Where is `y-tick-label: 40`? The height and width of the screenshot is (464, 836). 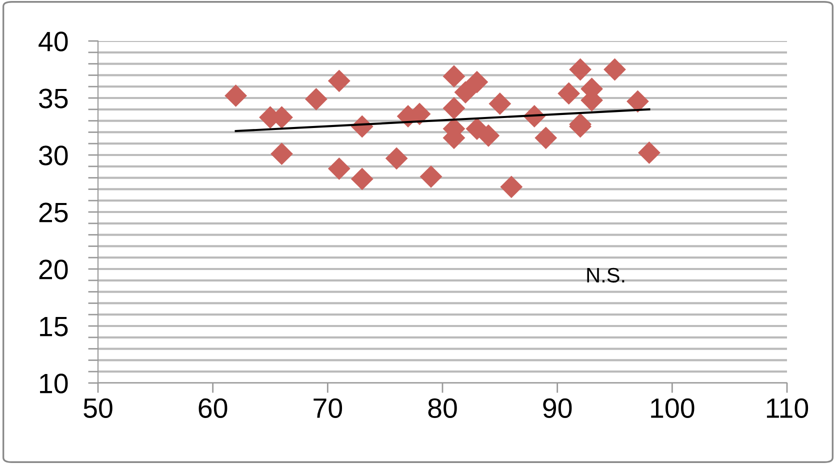 y-tick-label: 40 is located at coordinates (53, 42).